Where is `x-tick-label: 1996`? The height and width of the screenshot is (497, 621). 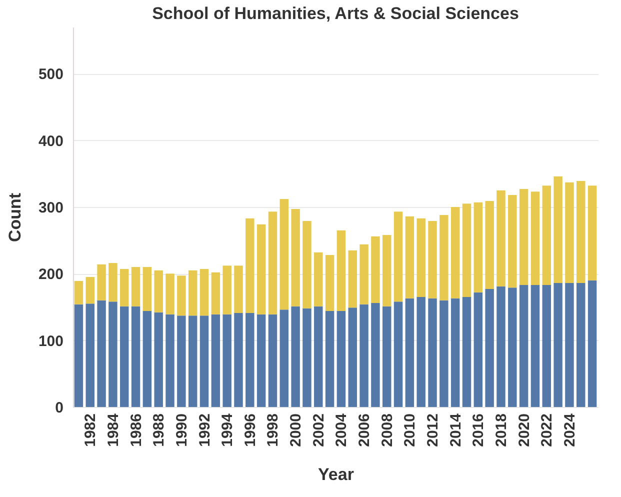 x-tick-label: 1996 is located at coordinates (250, 430).